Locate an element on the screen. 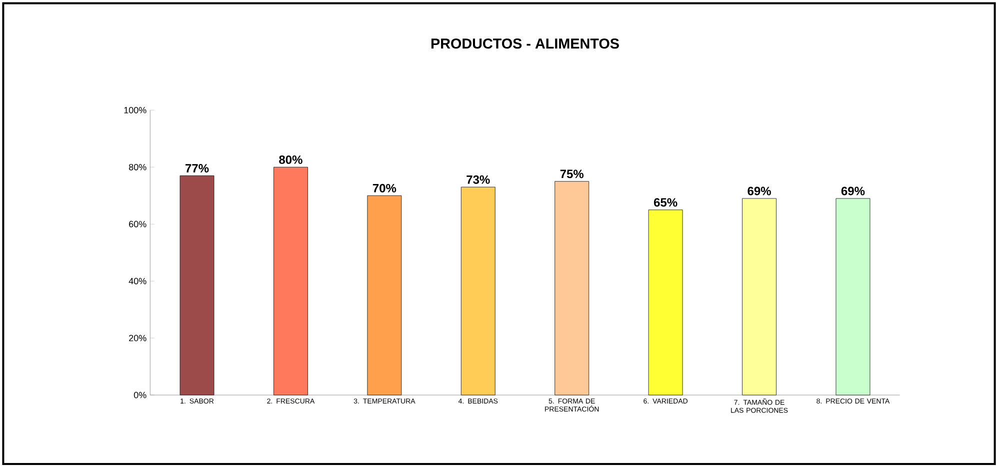  data-label: 75% is located at coordinates (572, 174).